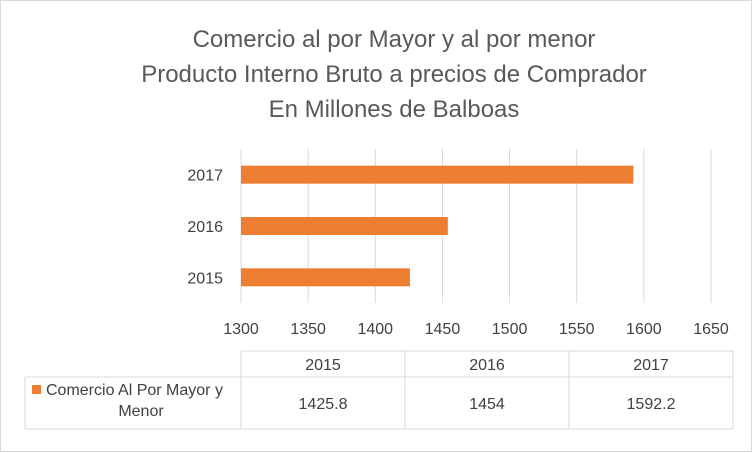 The width and height of the screenshot is (752, 453). What do you see at coordinates (487, 365) in the screenshot?
I see `table-header-2016: 2016` at bounding box center [487, 365].